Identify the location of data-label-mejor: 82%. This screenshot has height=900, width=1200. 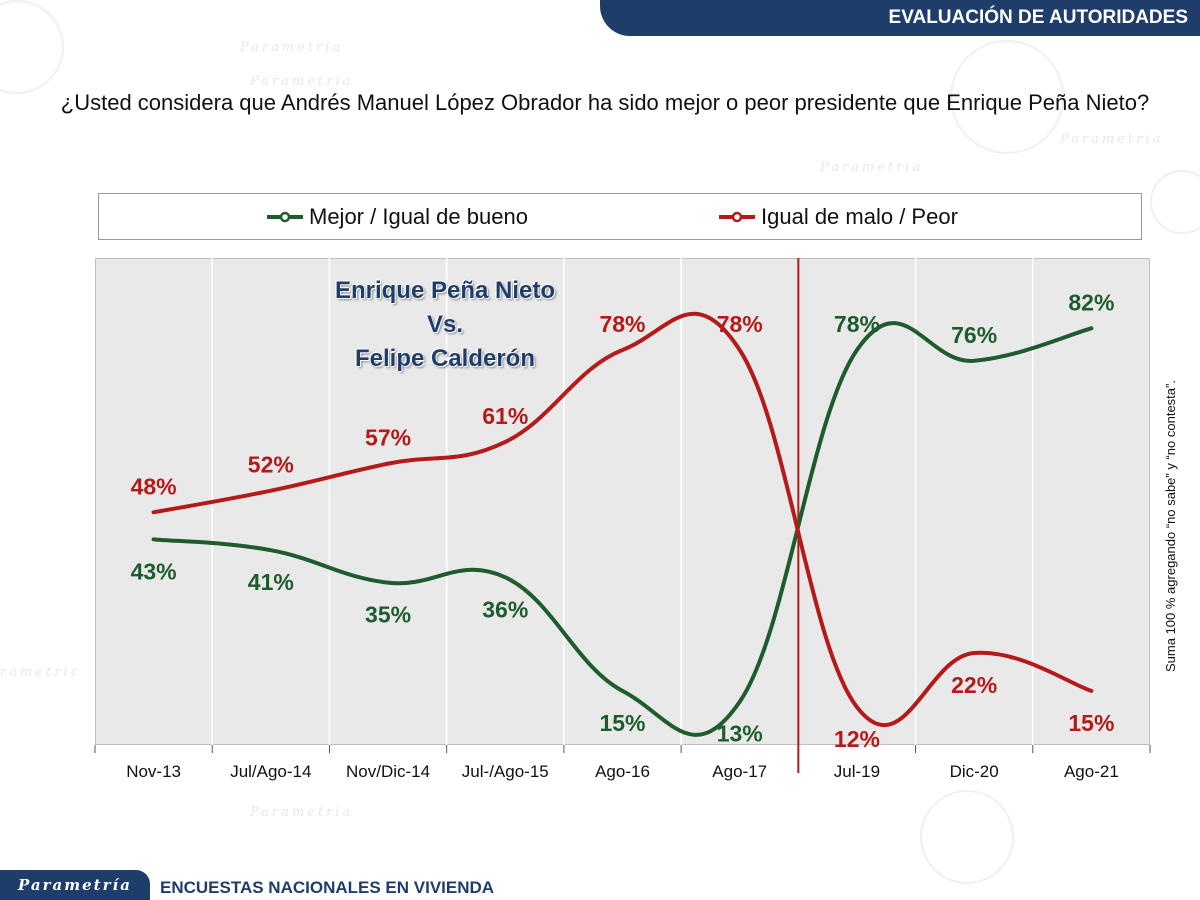
(1091, 302).